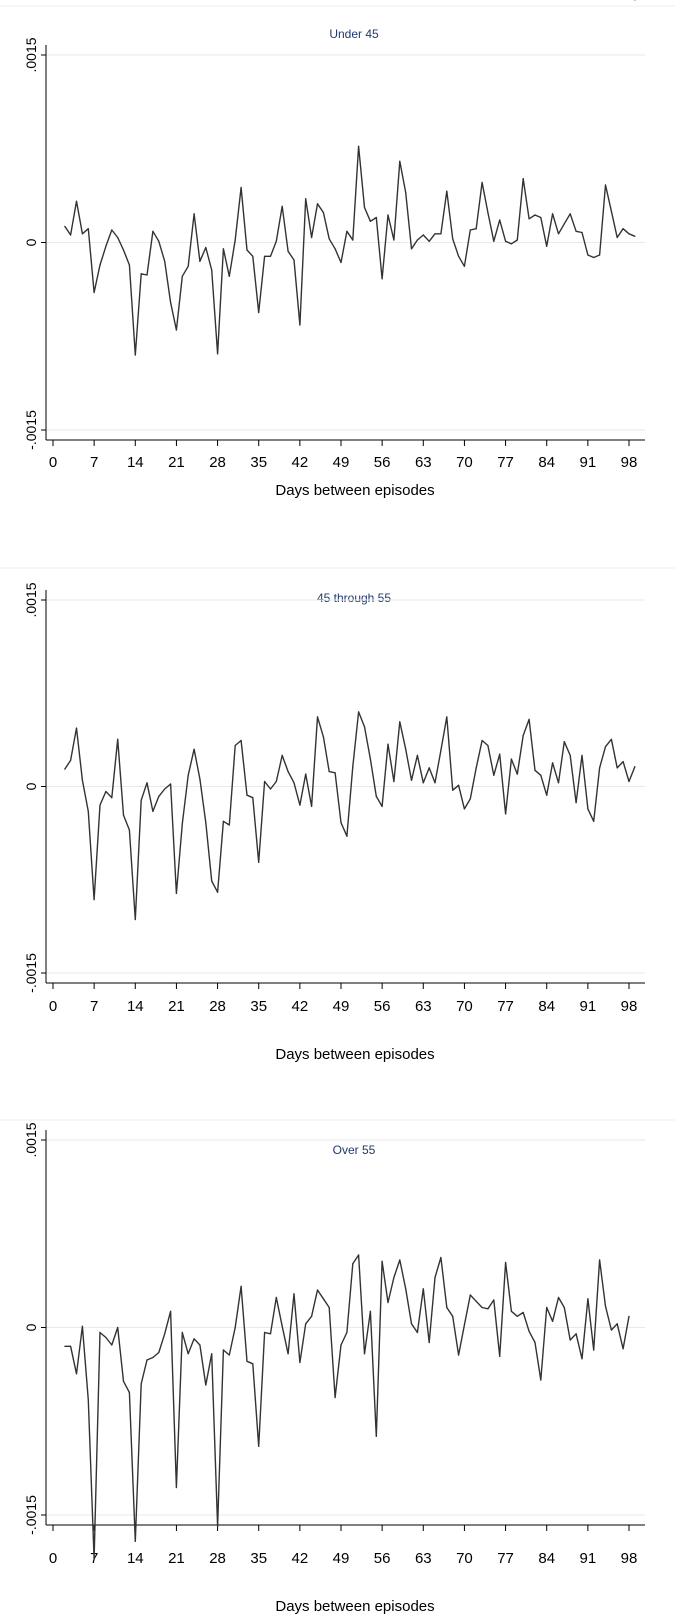 This screenshot has width=675, height=1617. What do you see at coordinates (31, 54) in the screenshot?
I see `y-tick-label: .0015` at bounding box center [31, 54].